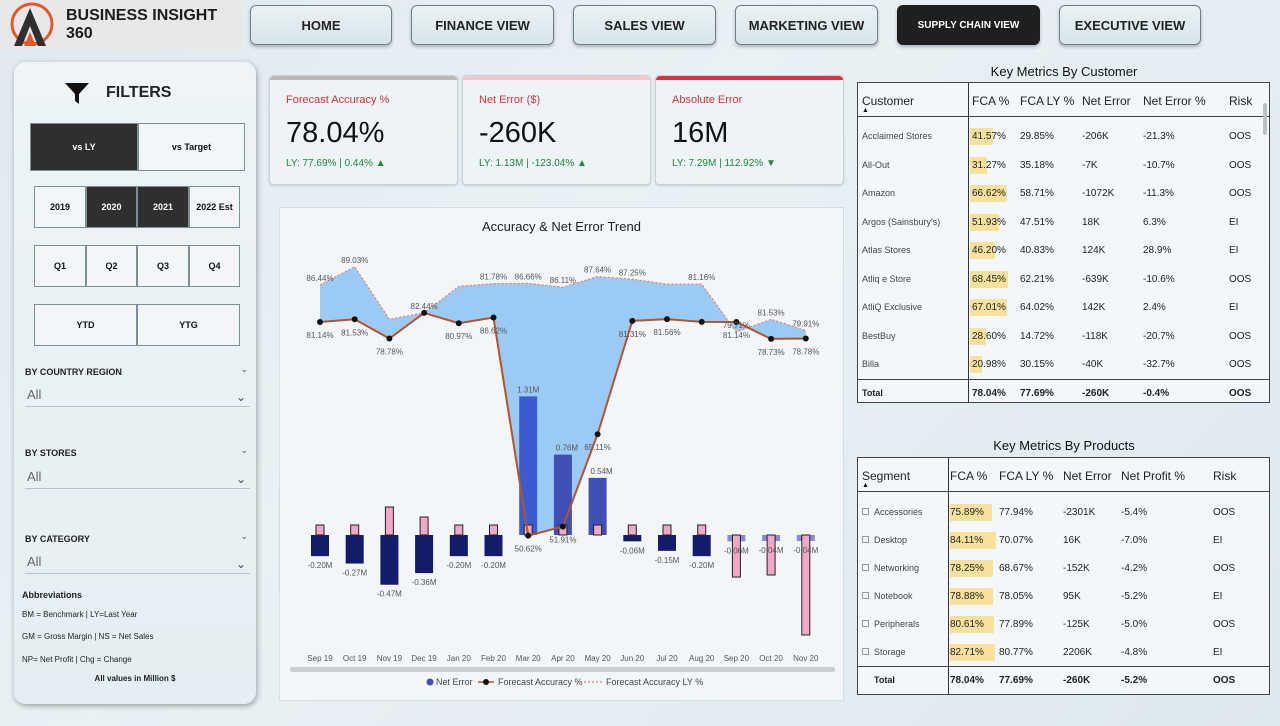 This screenshot has height=726, width=1280. What do you see at coordinates (493, 565) in the screenshot?
I see `net-error-data-label: -0.20M` at bounding box center [493, 565].